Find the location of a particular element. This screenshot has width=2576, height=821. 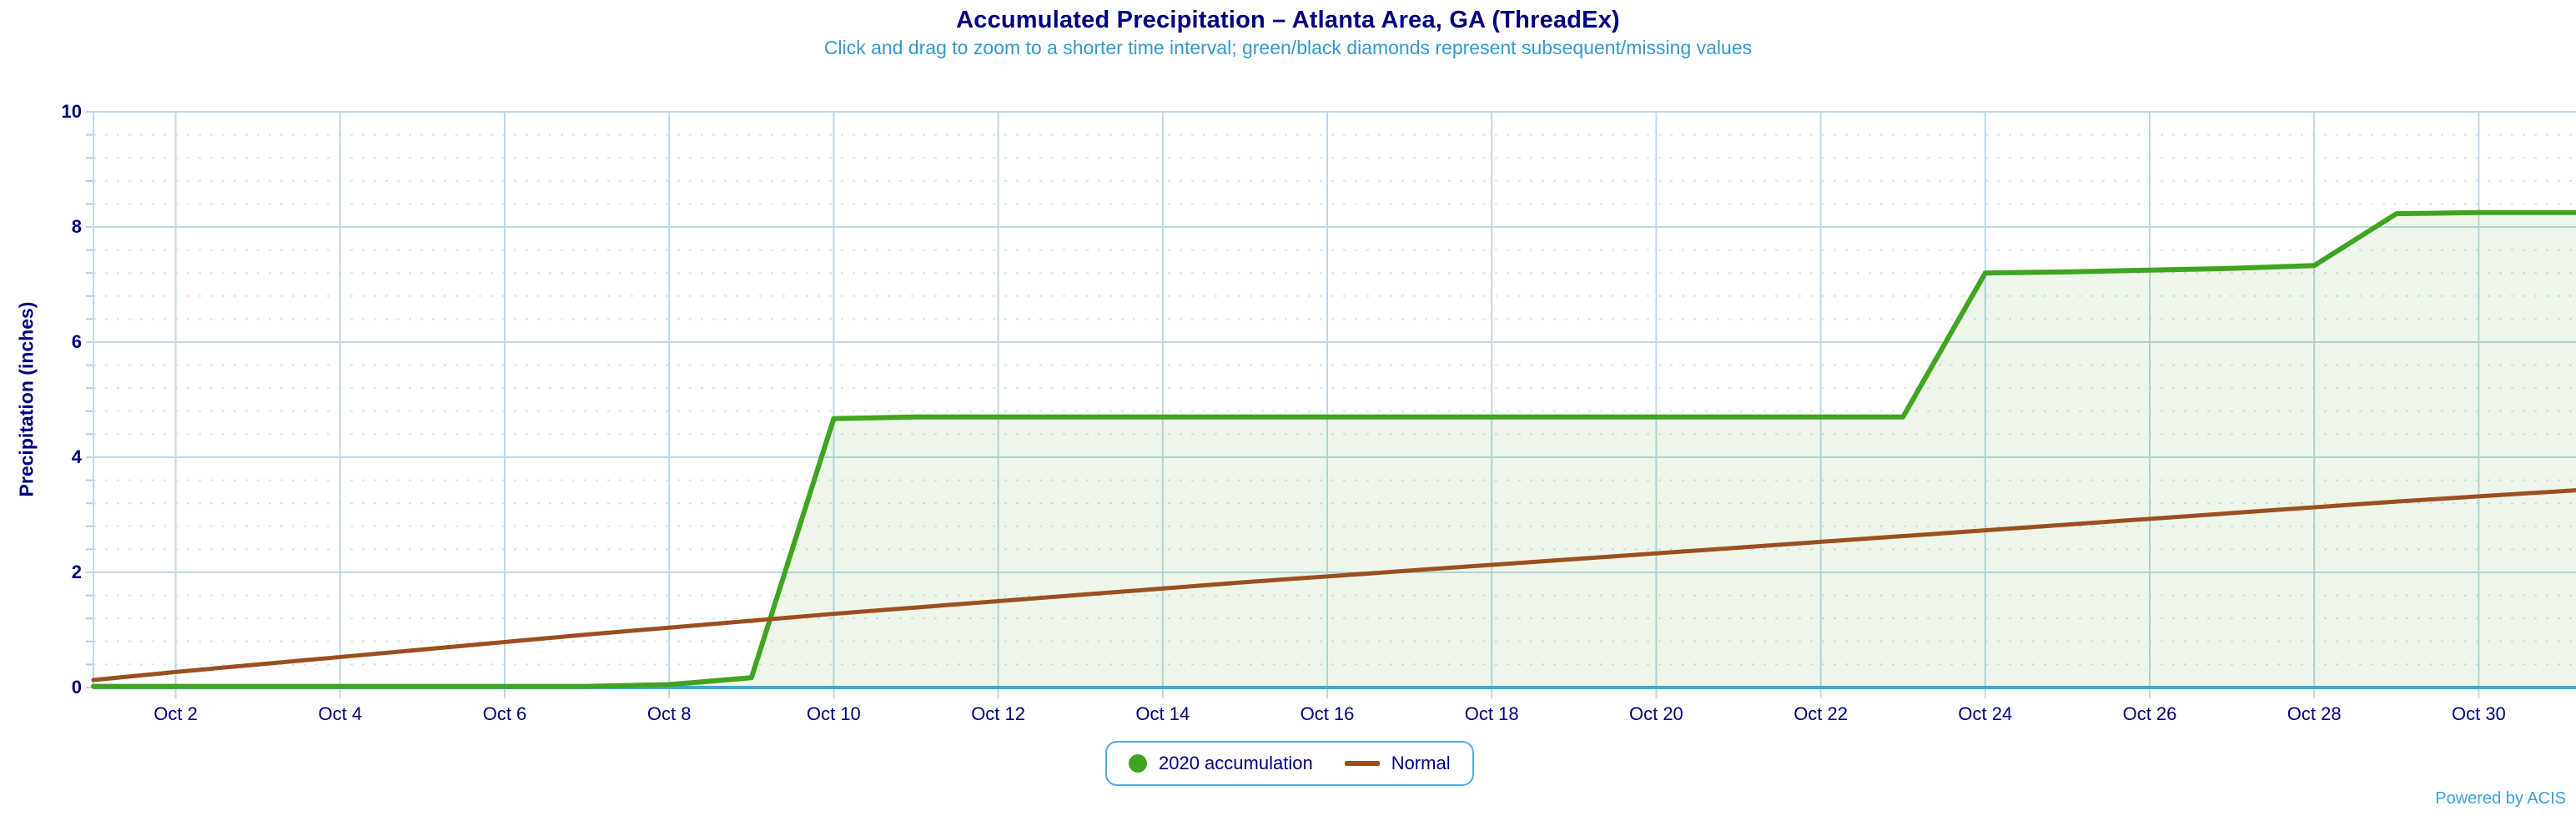

legend-label-normal: Normal is located at coordinates (1421, 763).